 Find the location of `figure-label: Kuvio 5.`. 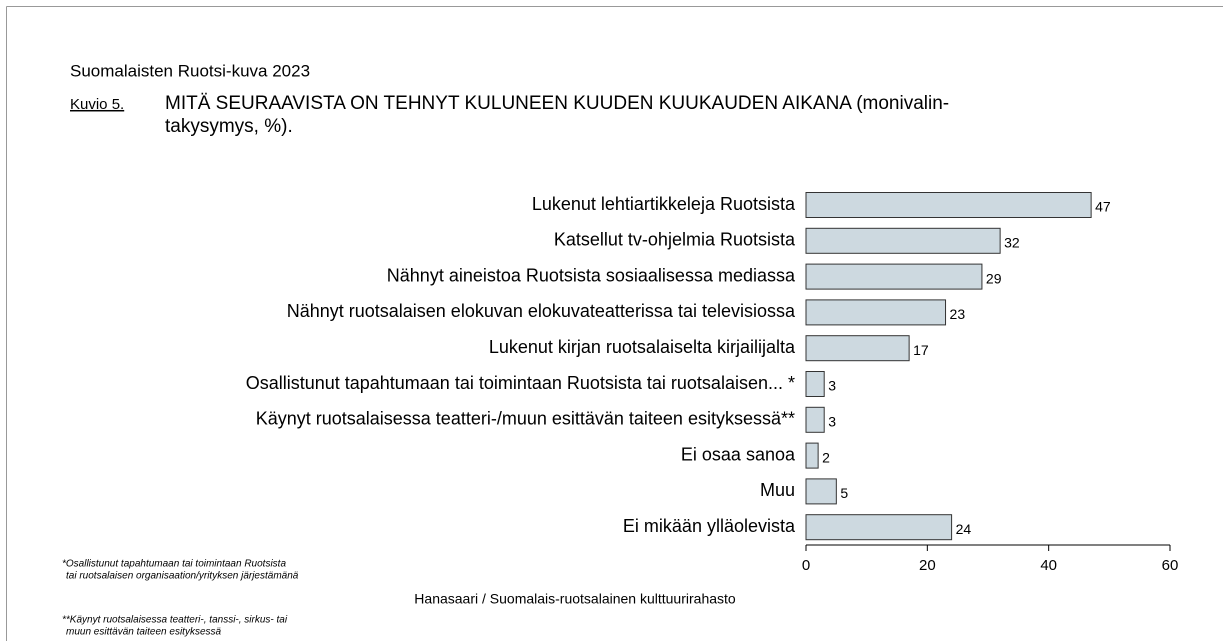

figure-label: Kuvio 5. is located at coordinates (97, 104).